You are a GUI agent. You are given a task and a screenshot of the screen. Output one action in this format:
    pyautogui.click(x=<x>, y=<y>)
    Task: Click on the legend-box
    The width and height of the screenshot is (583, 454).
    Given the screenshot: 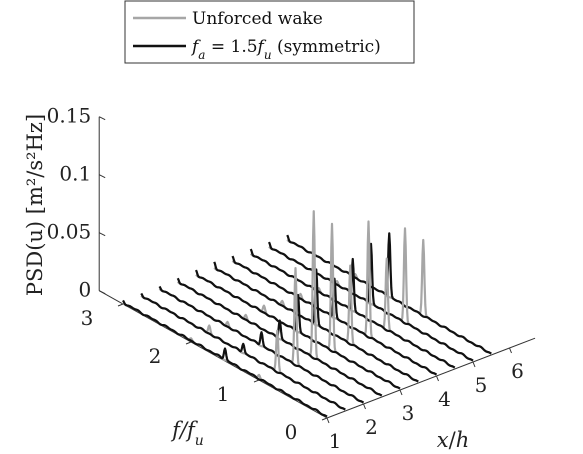 What is the action you would take?
    pyautogui.click(x=269, y=32)
    